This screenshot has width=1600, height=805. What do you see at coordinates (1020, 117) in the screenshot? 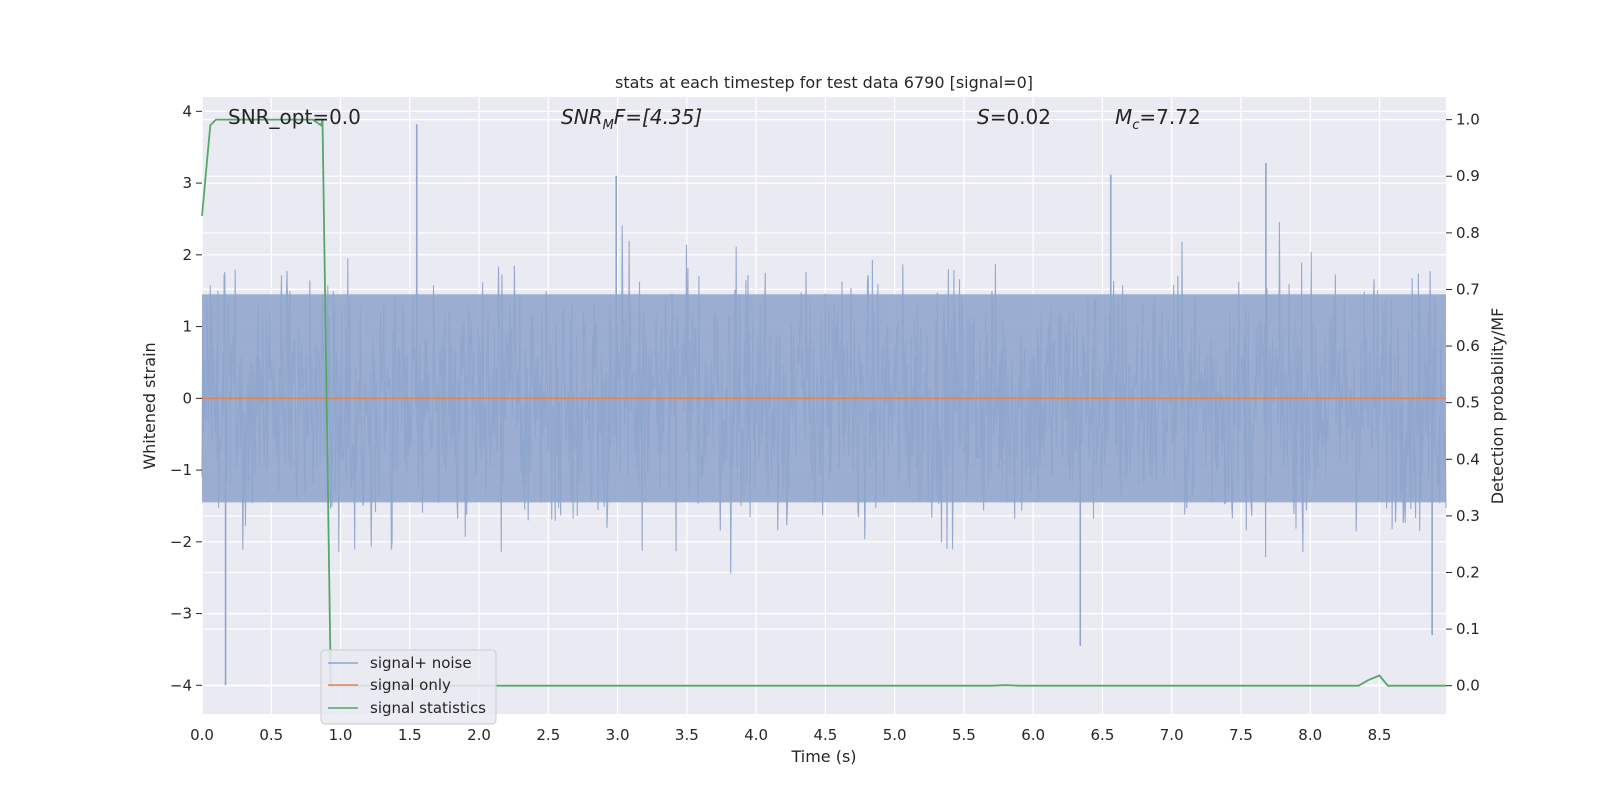
I see `s-rest: =0.02` at bounding box center [1020, 117].